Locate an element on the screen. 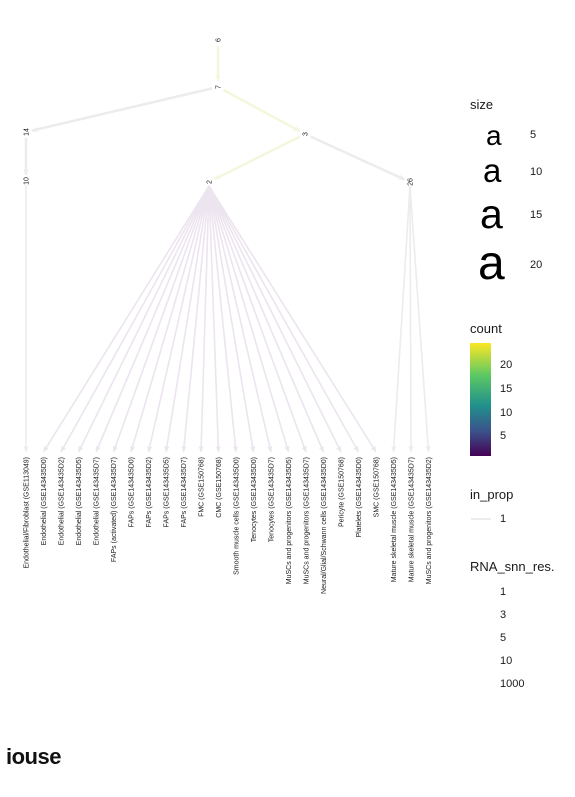 This screenshot has width=575, height=797. legend-count-tick-10: 10 is located at coordinates (506, 413).